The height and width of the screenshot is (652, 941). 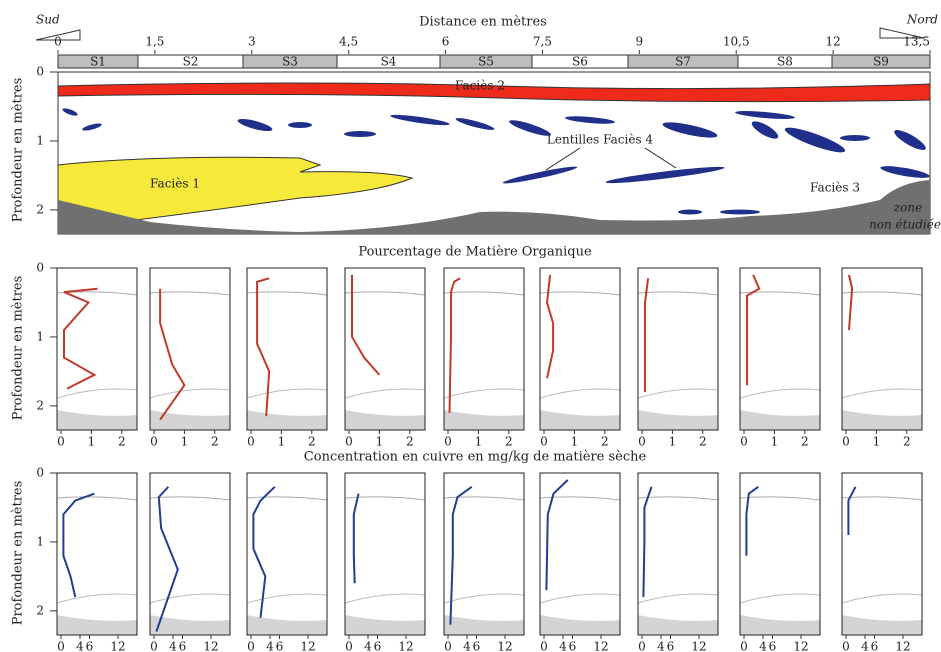 What do you see at coordinates (480, 86) in the screenshot?
I see `annotation: Faciès 2` at bounding box center [480, 86].